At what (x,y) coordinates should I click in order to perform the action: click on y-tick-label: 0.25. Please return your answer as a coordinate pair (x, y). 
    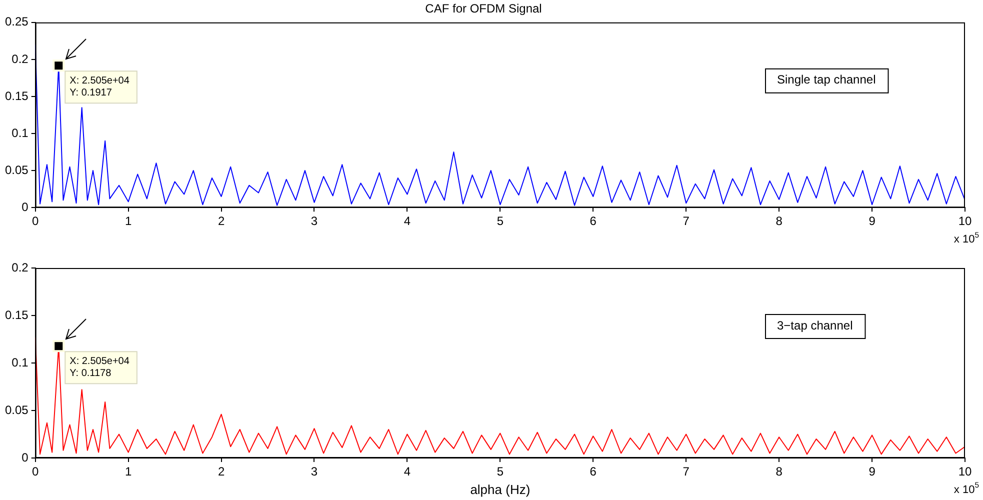
    Looking at the image, I should click on (16, 21).